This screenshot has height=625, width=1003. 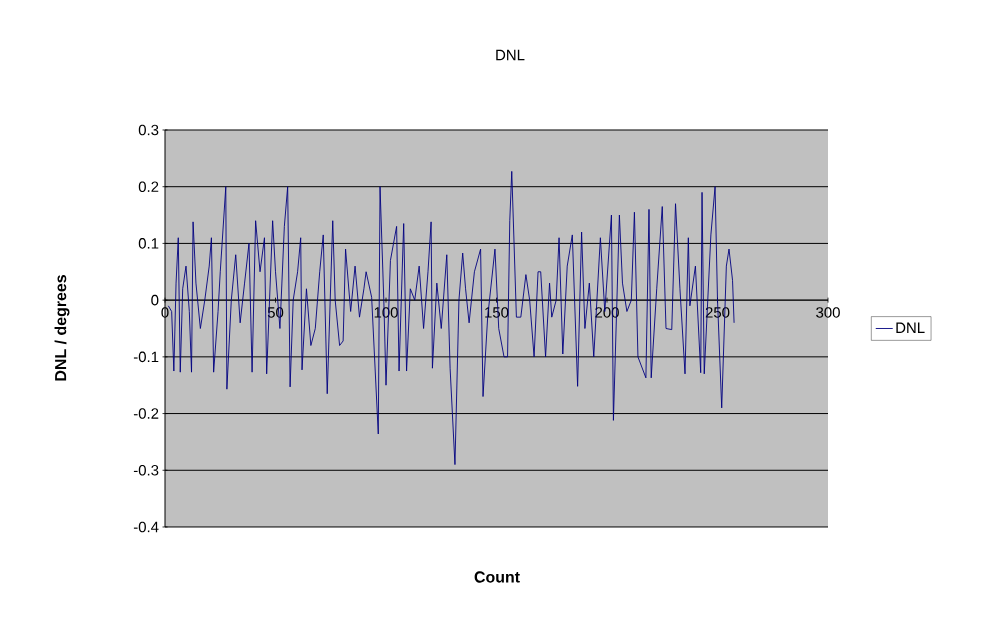 I want to click on x-tick-label: 0, so click(x=165, y=312).